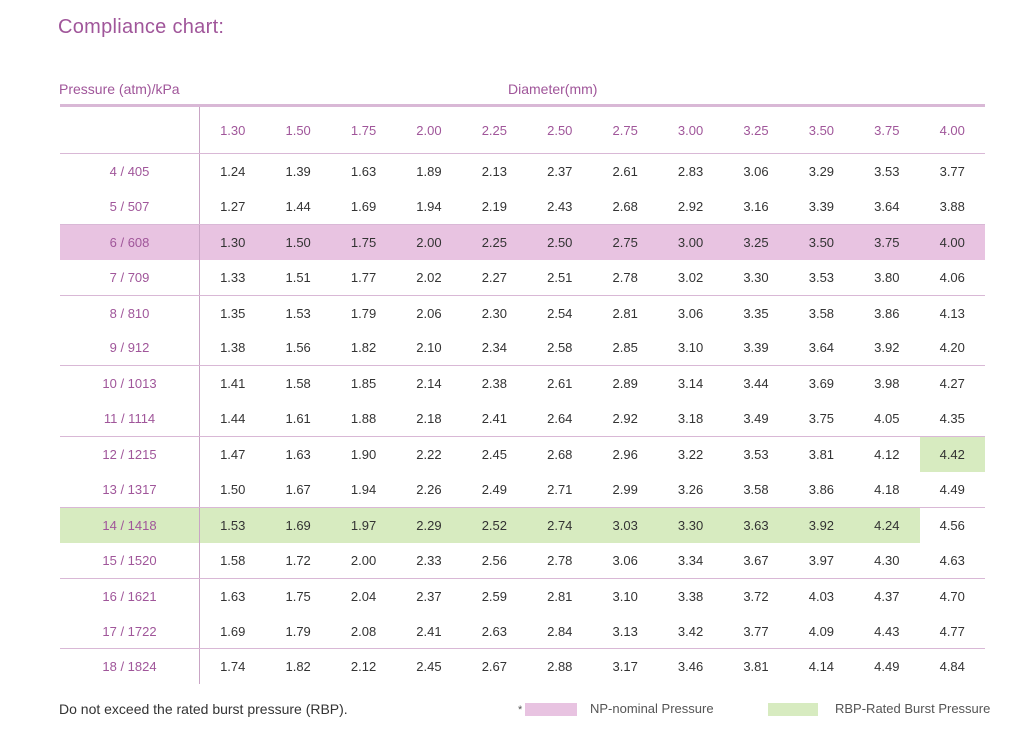 Image resolution: width=1029 pixels, height=752 pixels. I want to click on diameter-value-cell: 2.13, so click(494, 171).